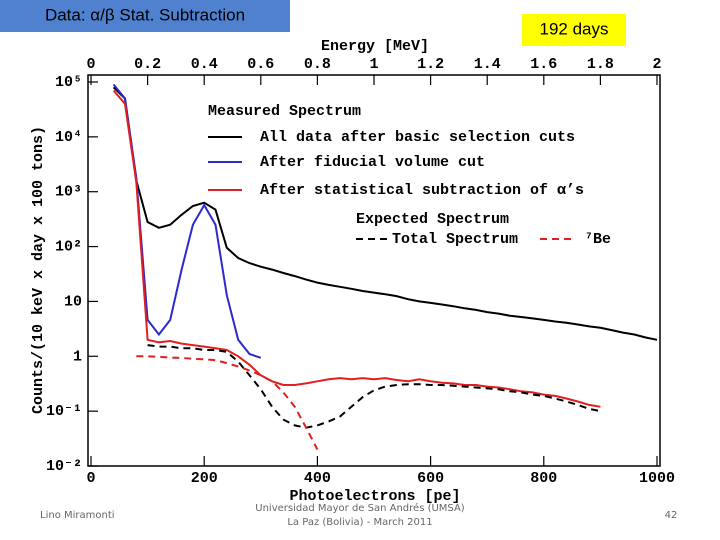  Describe the element at coordinates (360, 508) in the screenshot. I see `venue: Universidad Mayor de San Andrés (UMSA)` at that location.